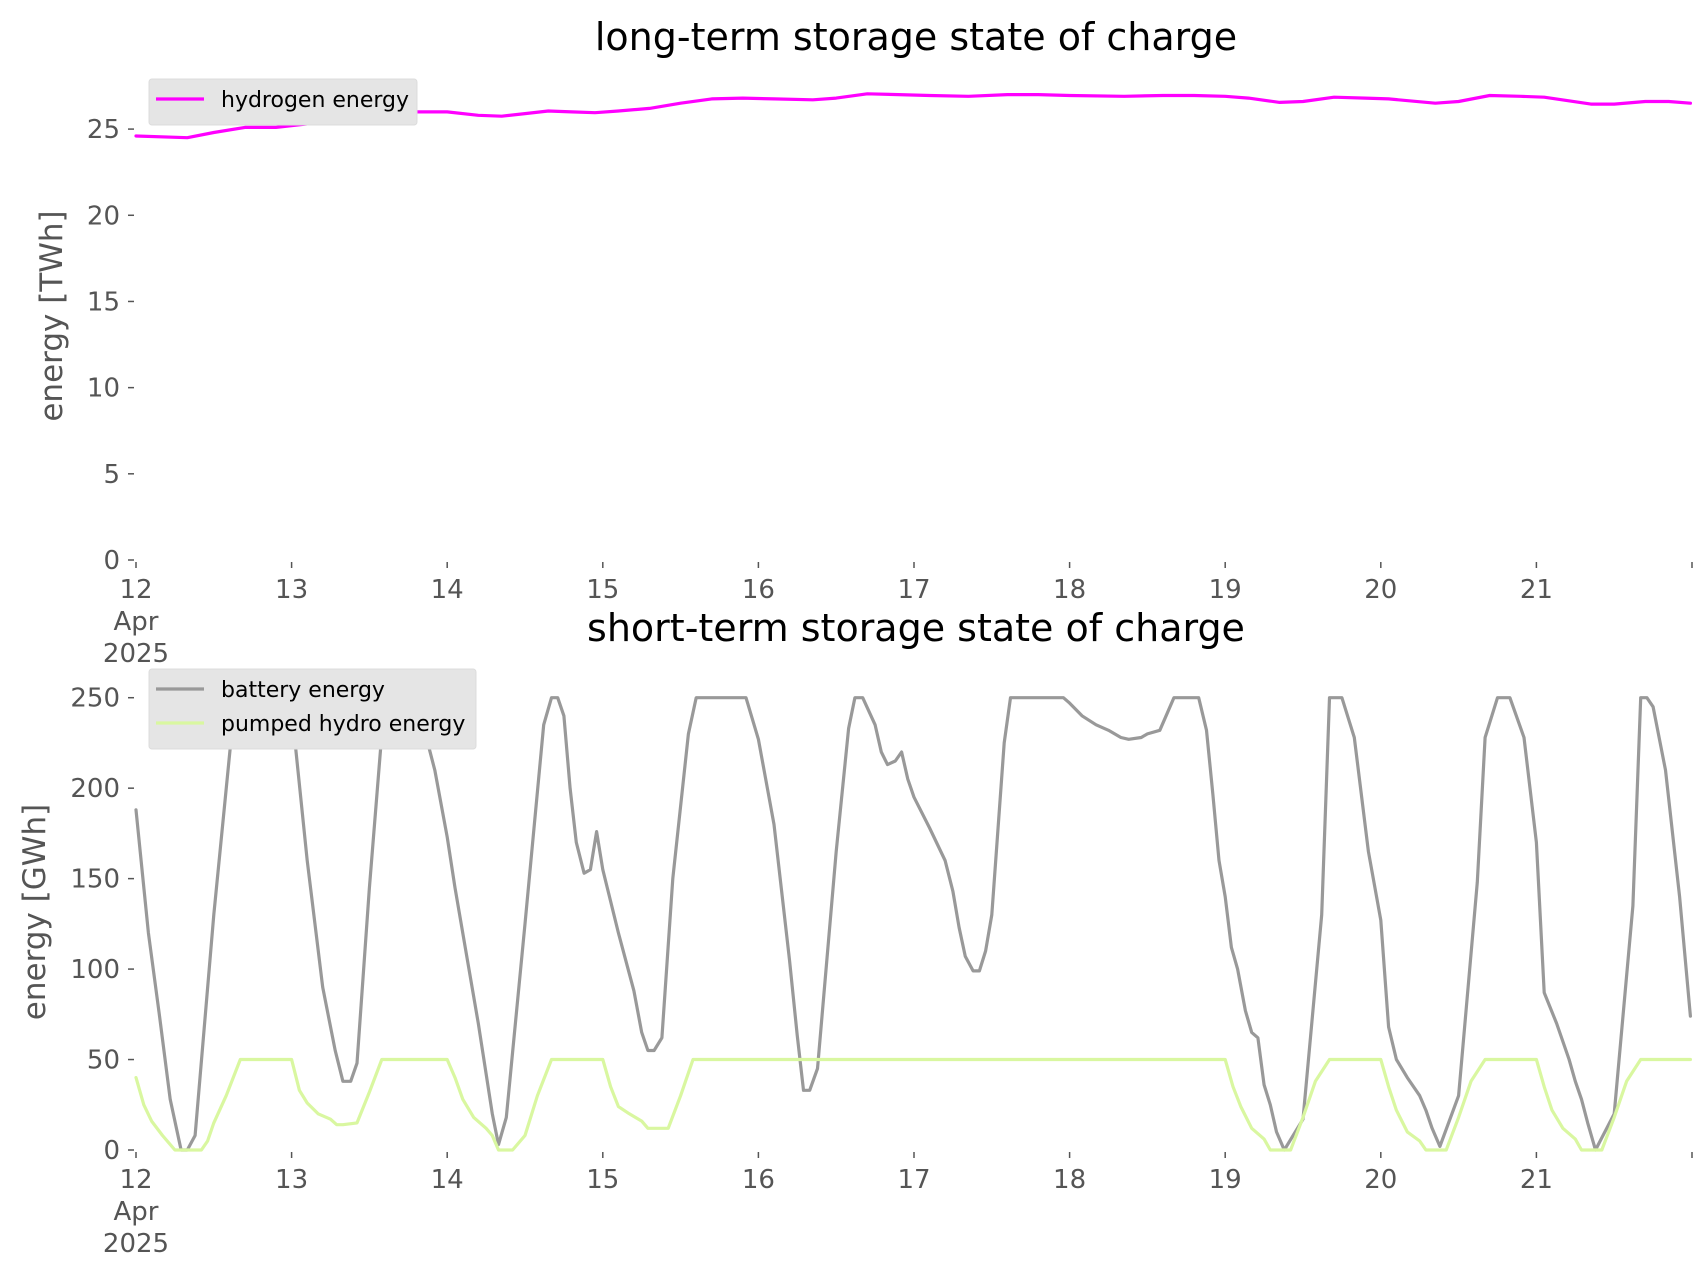  I want to click on legend-0: hydrogen energy, so click(283, 102).